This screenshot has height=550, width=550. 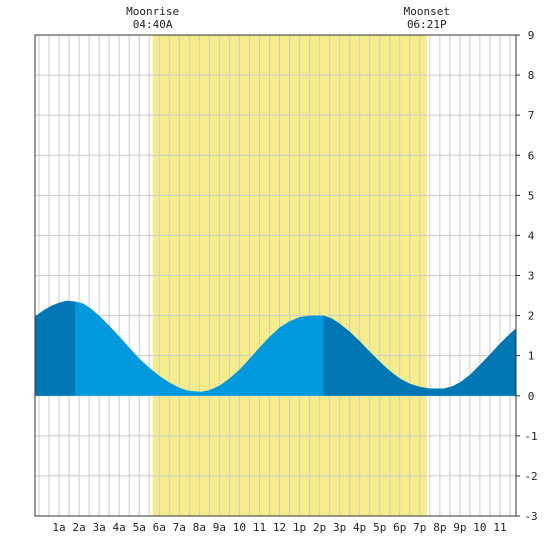 What do you see at coordinates (439, 527) in the screenshot?
I see `x-tick-label: 8p` at bounding box center [439, 527].